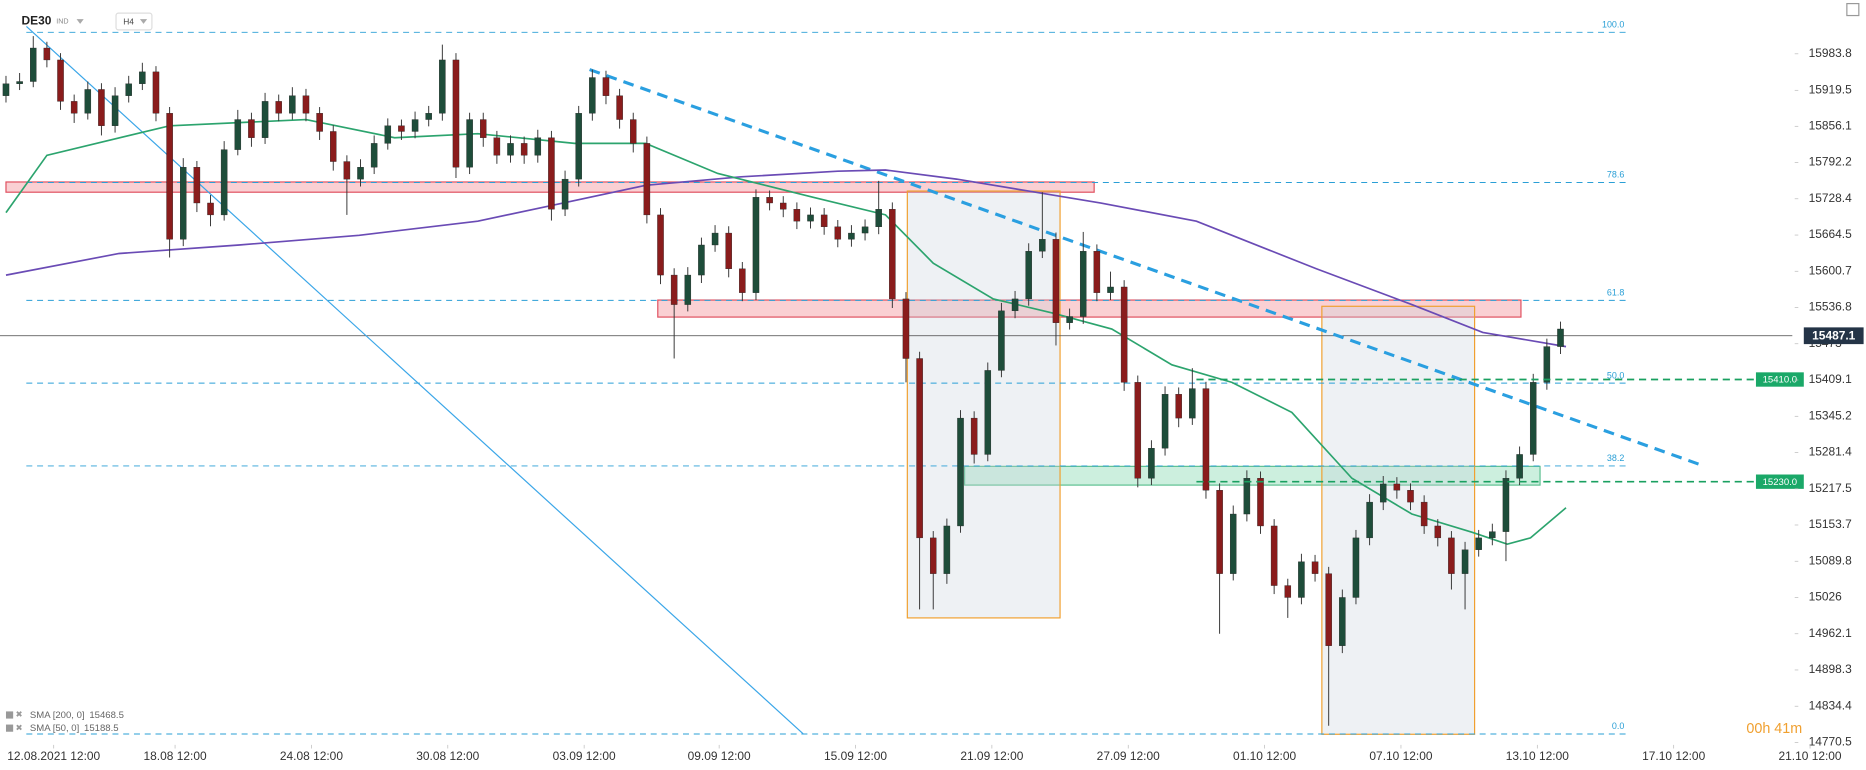 This screenshot has width=1866, height=770. What do you see at coordinates (1831, 488) in the screenshot?
I see `y-tick-label: 15217.5` at bounding box center [1831, 488].